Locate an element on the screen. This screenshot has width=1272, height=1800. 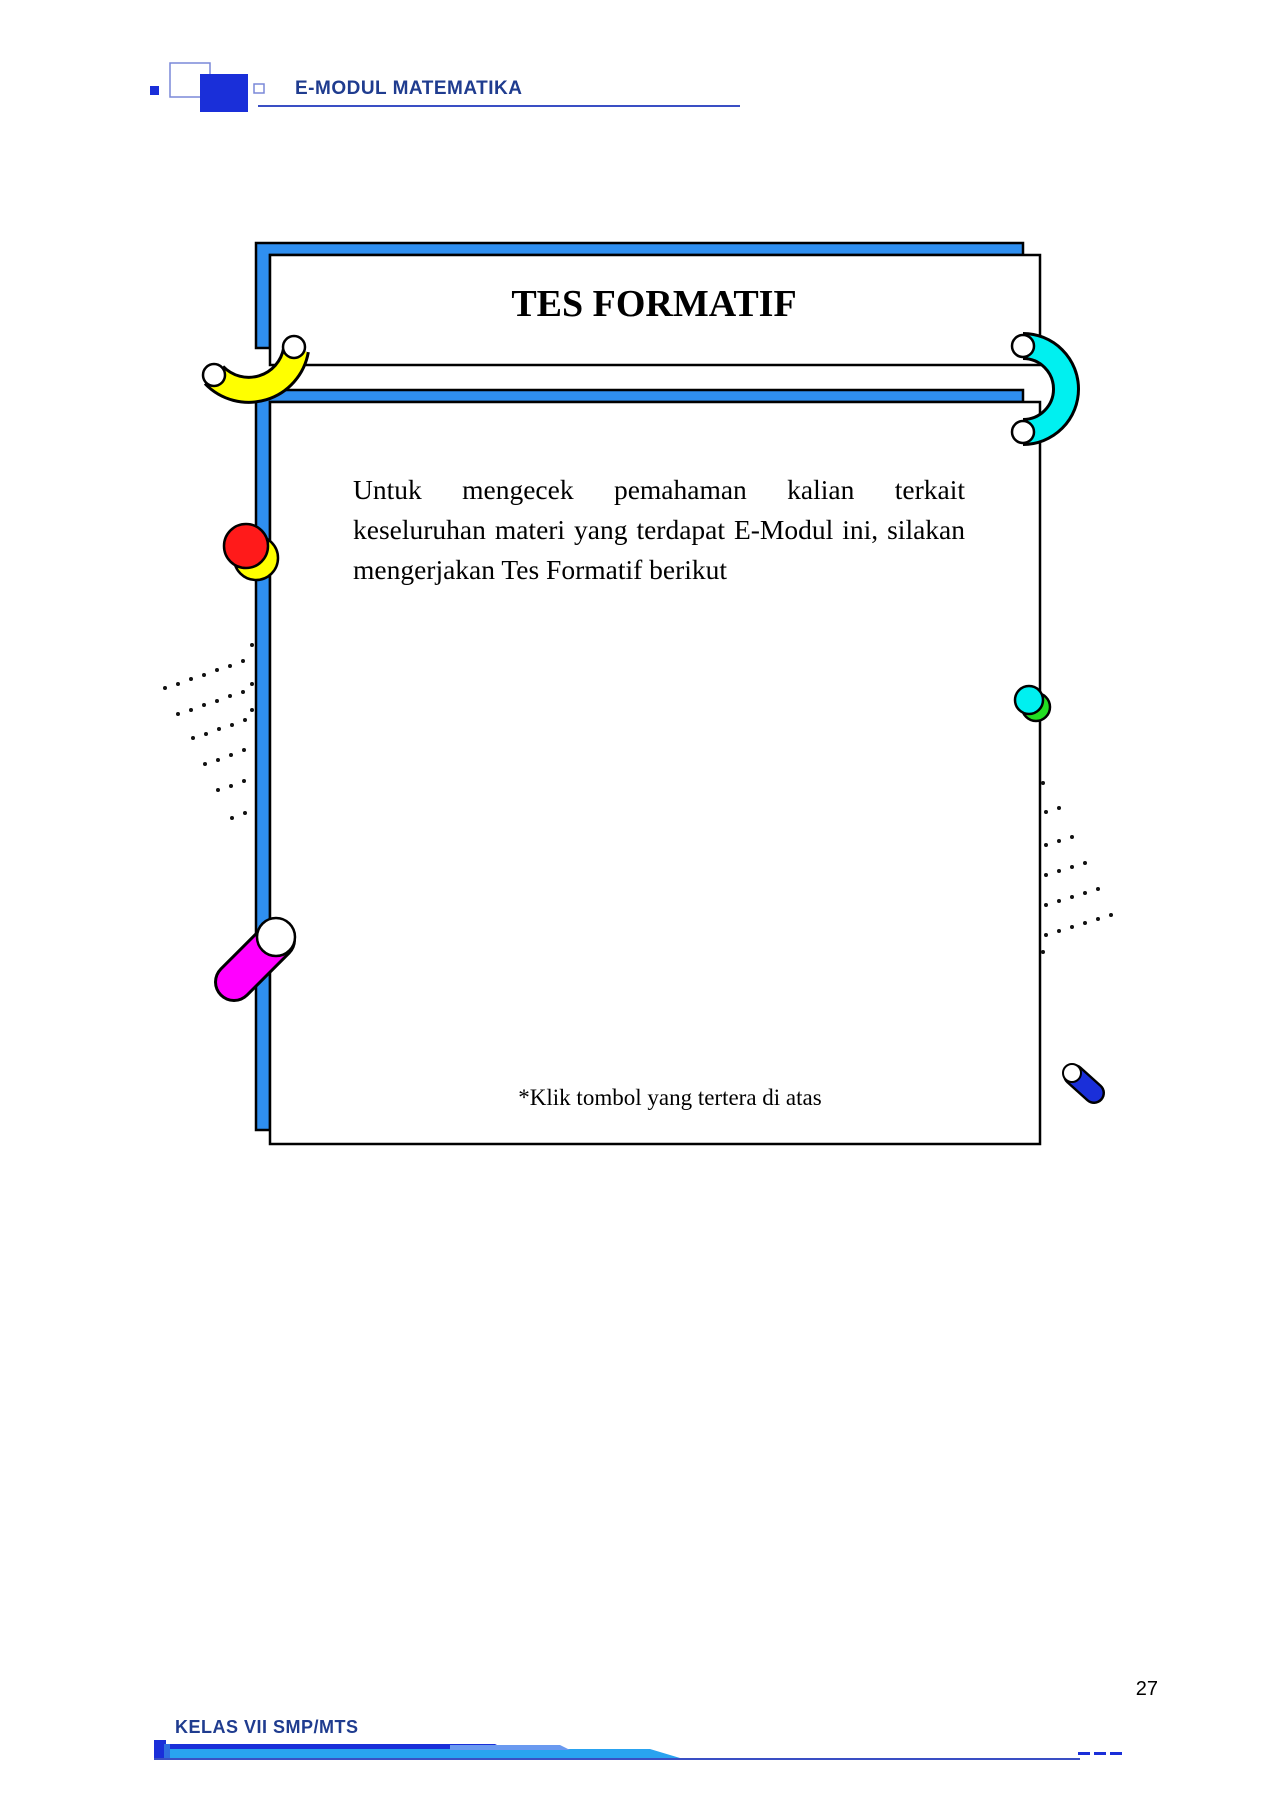
footer-class-label: KELAS VII SMP/MTS is located at coordinates (267, 1727).